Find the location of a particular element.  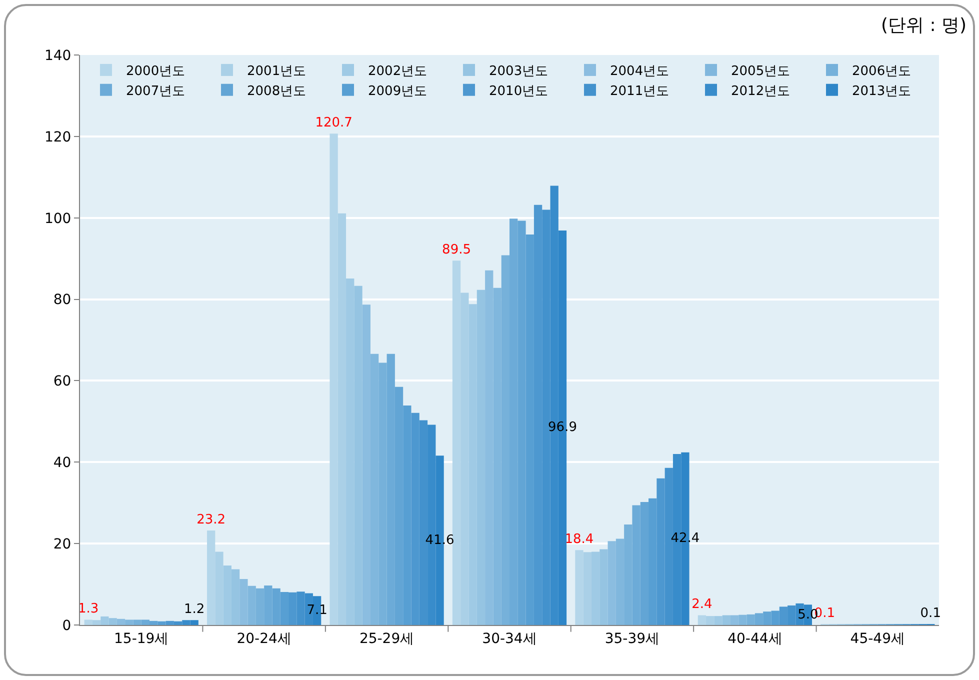

data-label: 0.1 is located at coordinates (930, 613).